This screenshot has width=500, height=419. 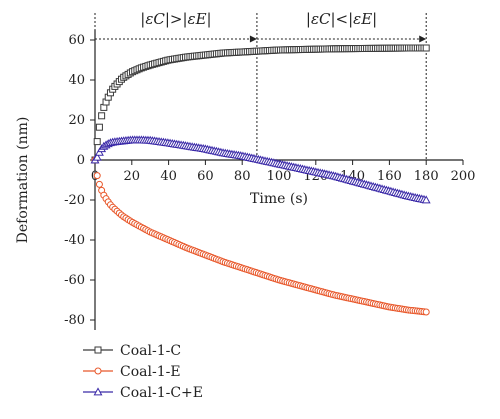 I want to click on region-label: |εC|>|εE|, so click(x=175, y=19).